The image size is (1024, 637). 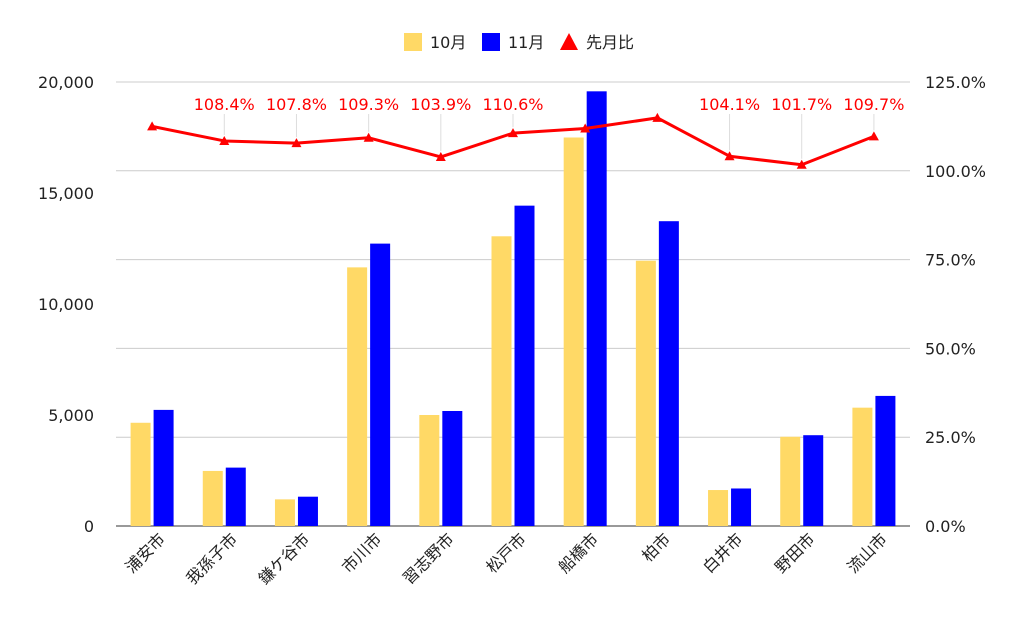 What do you see at coordinates (296, 104) in the screenshot?
I see `ratio-data-label: 107.8%` at bounding box center [296, 104].